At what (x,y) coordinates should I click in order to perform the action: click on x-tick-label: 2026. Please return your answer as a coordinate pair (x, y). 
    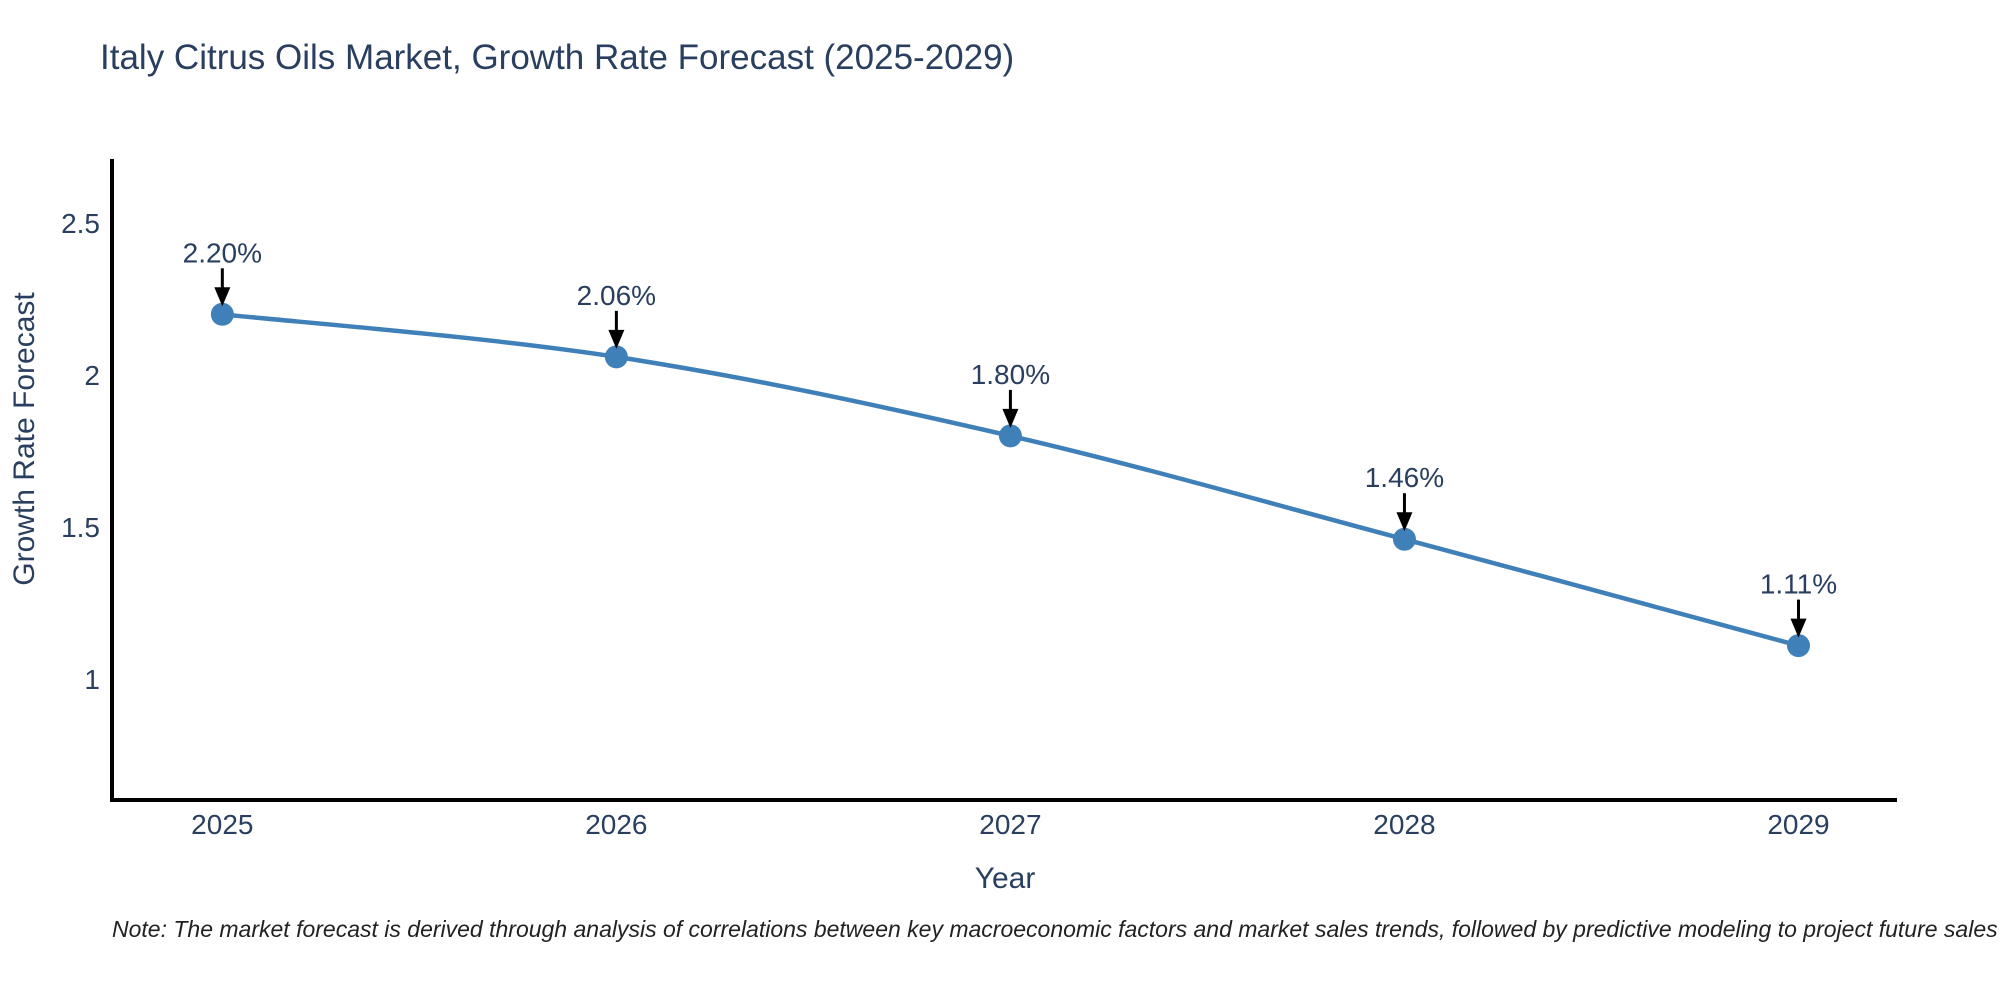
    Looking at the image, I should click on (616, 824).